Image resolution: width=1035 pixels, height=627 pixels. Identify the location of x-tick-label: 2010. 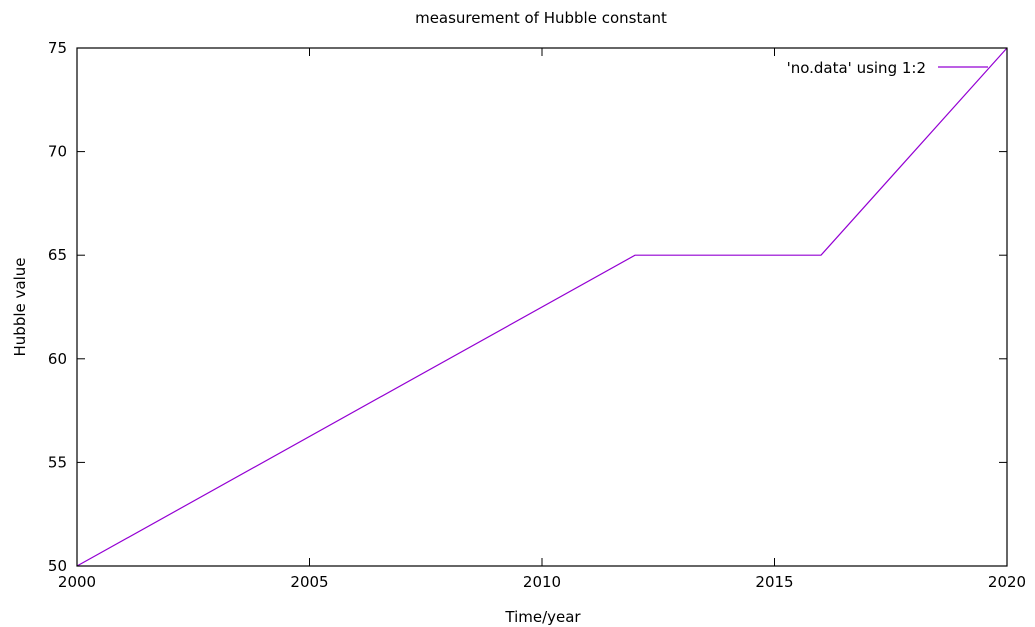
(542, 582).